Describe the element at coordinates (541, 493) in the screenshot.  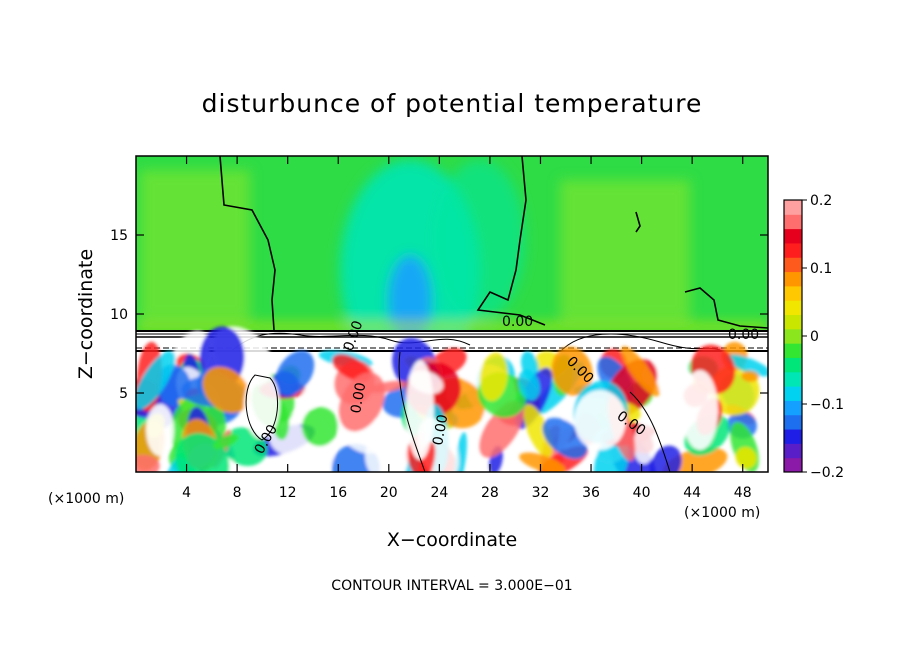
I see `x-tick-label: 32` at that location.